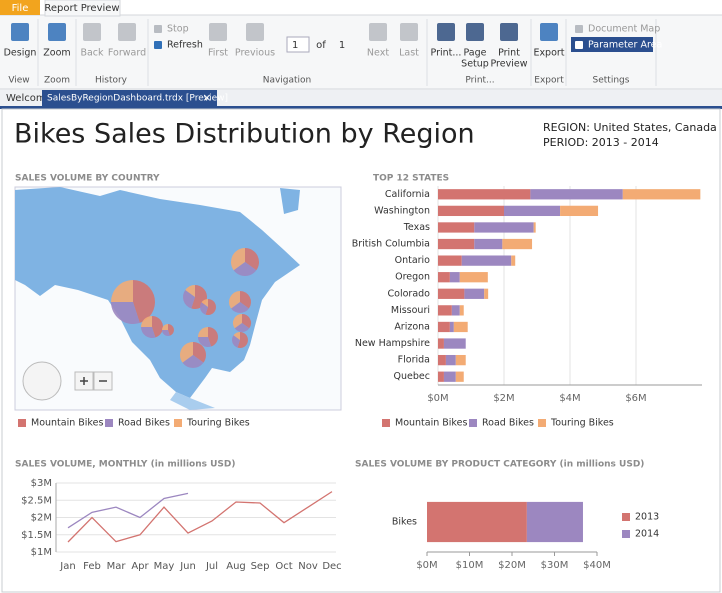 This screenshot has height=593, width=722. Describe the element at coordinates (503, 398) in the screenshot. I see `x-tick-label: $2M` at that location.